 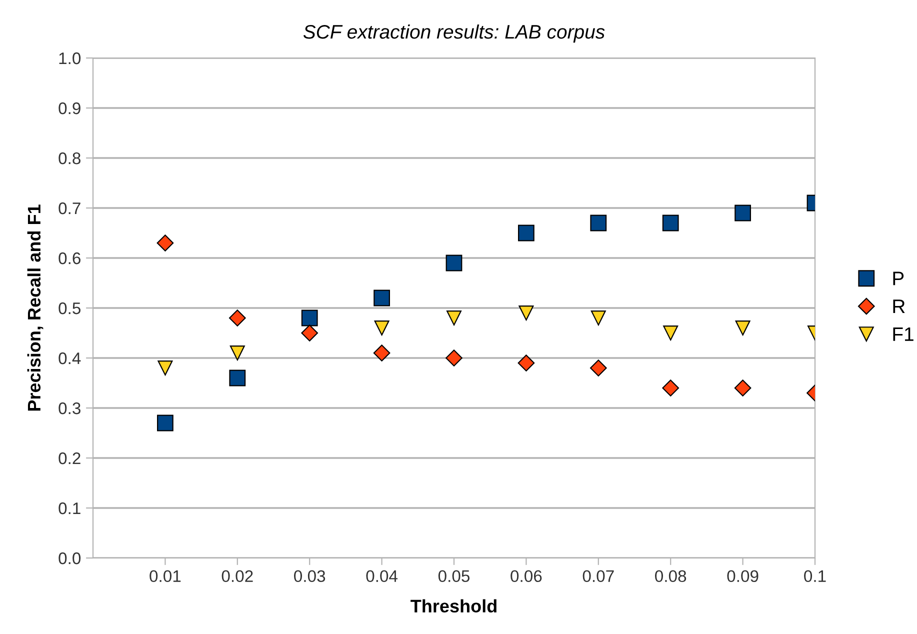 What do you see at coordinates (526, 576) in the screenshot?
I see `x-tick-label: 0.06` at bounding box center [526, 576].